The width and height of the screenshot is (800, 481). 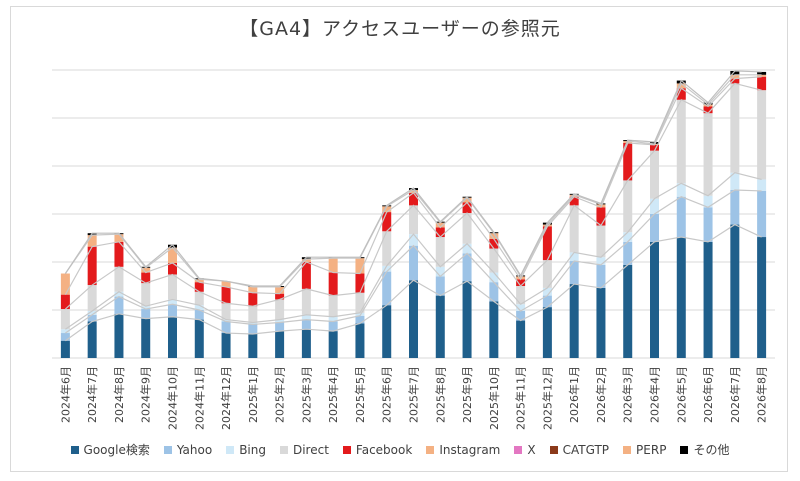 What do you see at coordinates (280, 394) in the screenshot?
I see `x-tick-label: 2025年2月` at bounding box center [280, 394].